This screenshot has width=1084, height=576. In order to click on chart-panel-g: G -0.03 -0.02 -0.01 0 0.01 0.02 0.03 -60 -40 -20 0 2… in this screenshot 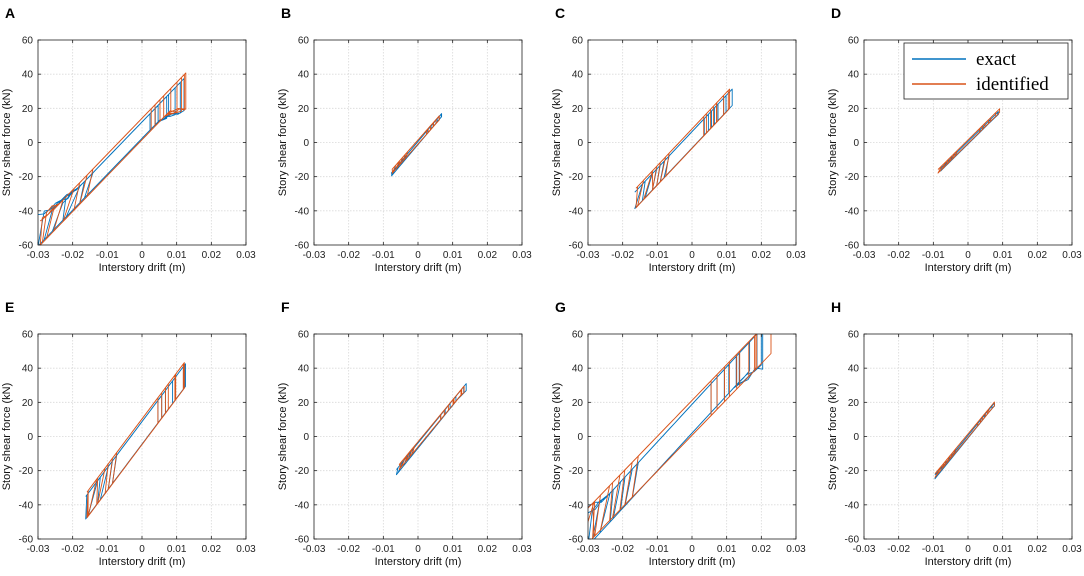, I will do `click(678, 433)`.